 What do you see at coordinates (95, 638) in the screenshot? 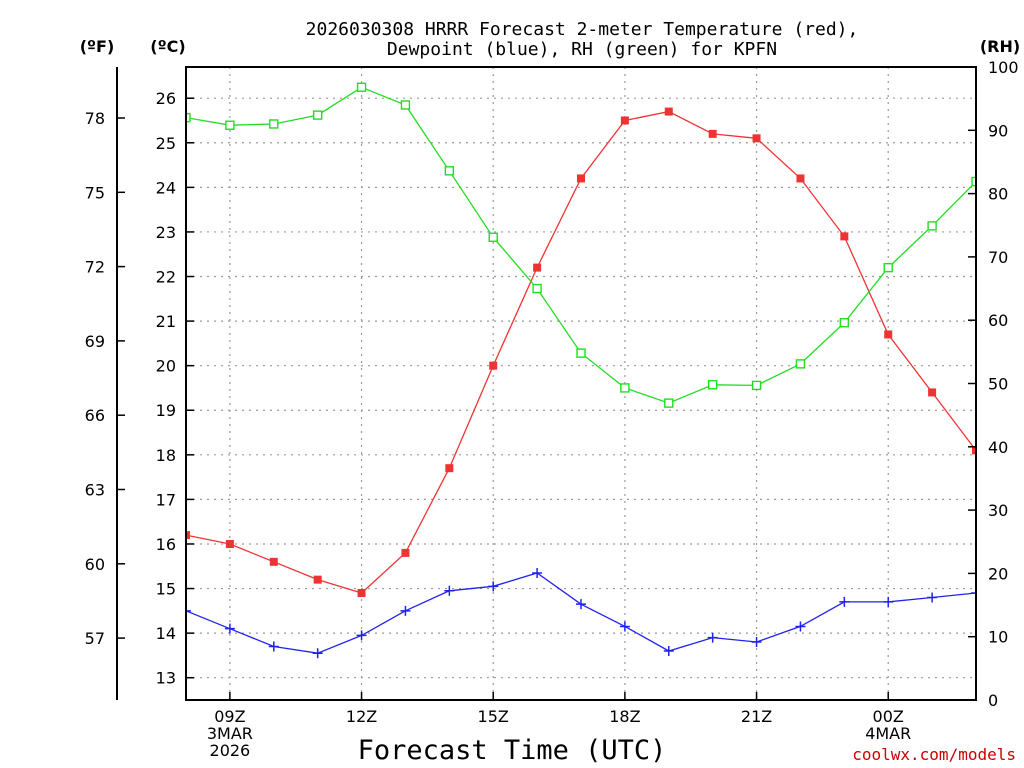
I see `fahrenheit-tick-label: 57` at bounding box center [95, 638].